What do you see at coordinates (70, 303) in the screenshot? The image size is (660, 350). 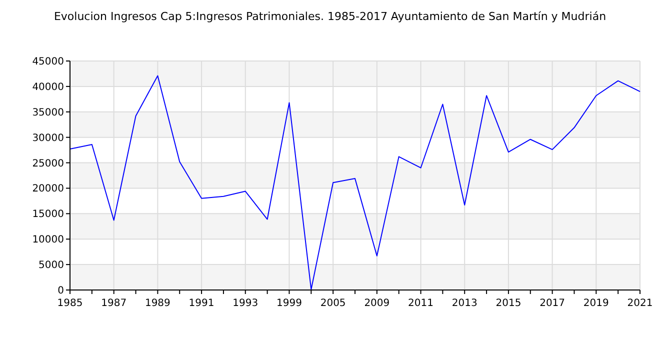 I see `x-tick-label: 1985` at bounding box center [70, 303].